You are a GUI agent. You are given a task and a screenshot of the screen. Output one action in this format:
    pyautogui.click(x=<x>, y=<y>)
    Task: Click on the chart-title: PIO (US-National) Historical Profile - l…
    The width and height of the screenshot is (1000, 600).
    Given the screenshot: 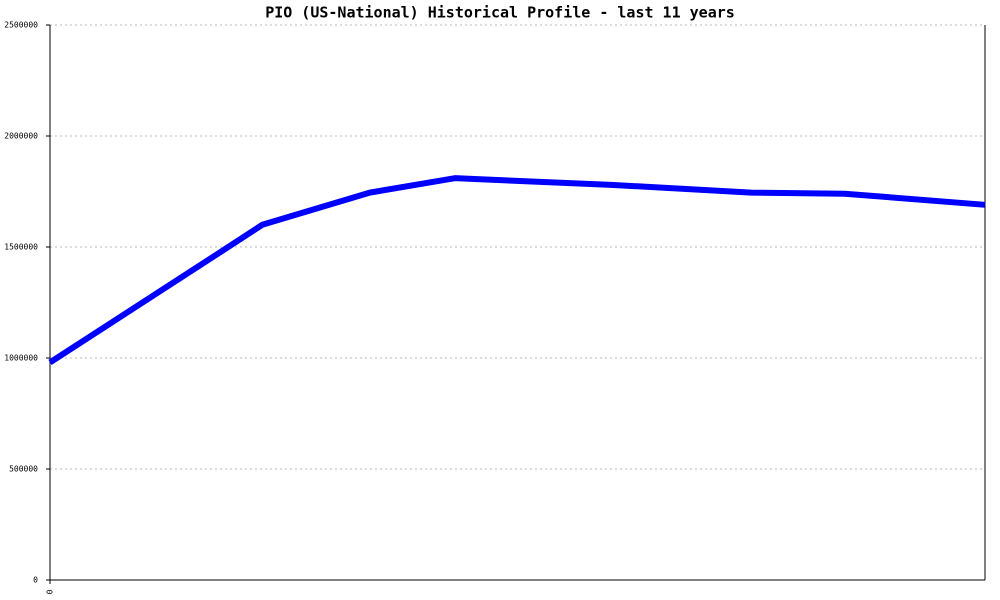 What is the action you would take?
    pyautogui.click(x=500, y=13)
    